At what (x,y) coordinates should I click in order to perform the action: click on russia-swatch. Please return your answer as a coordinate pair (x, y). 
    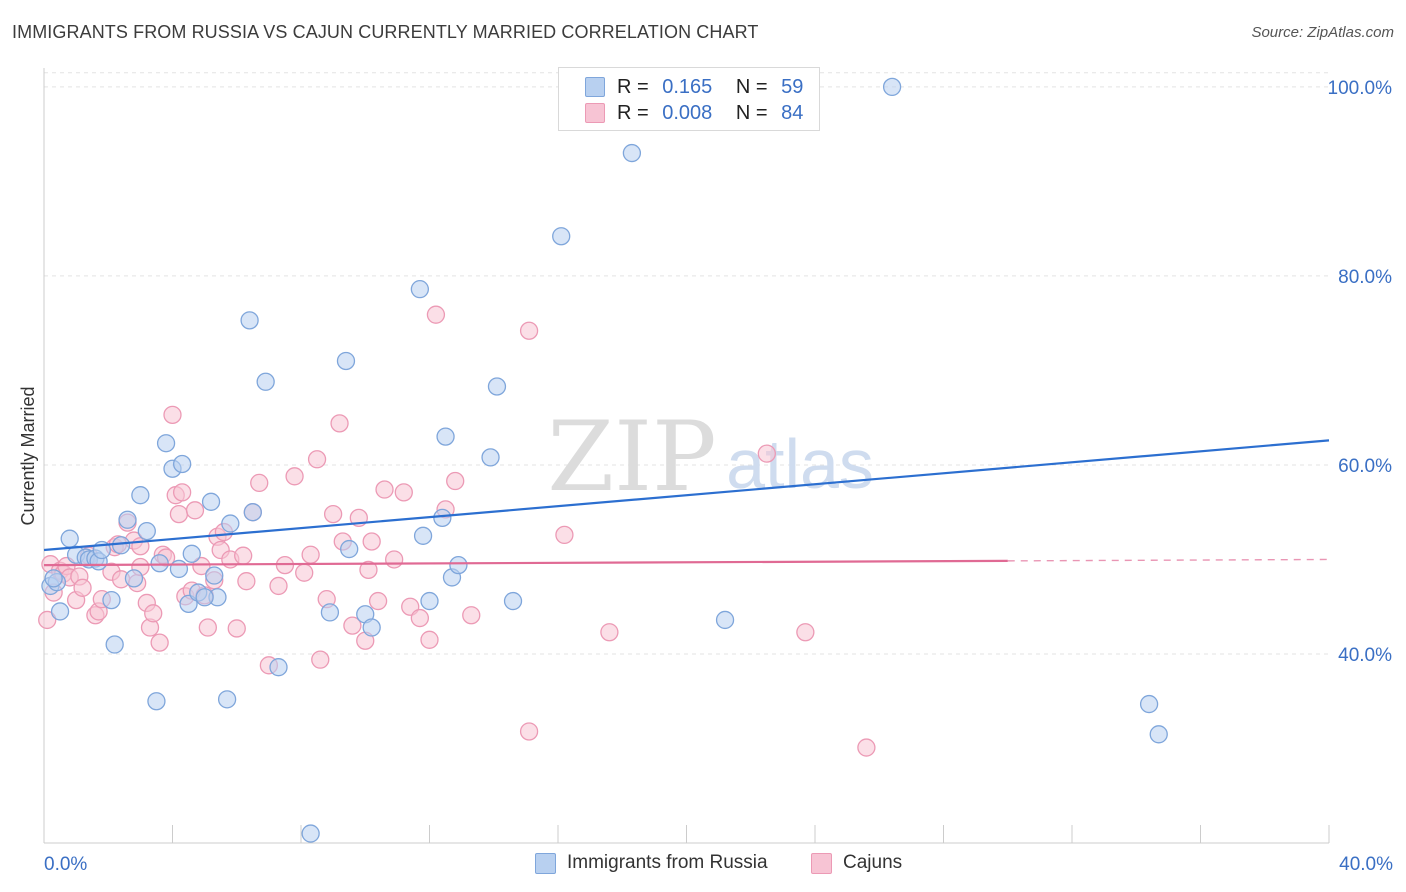
    Looking at the image, I should click on (595, 87).